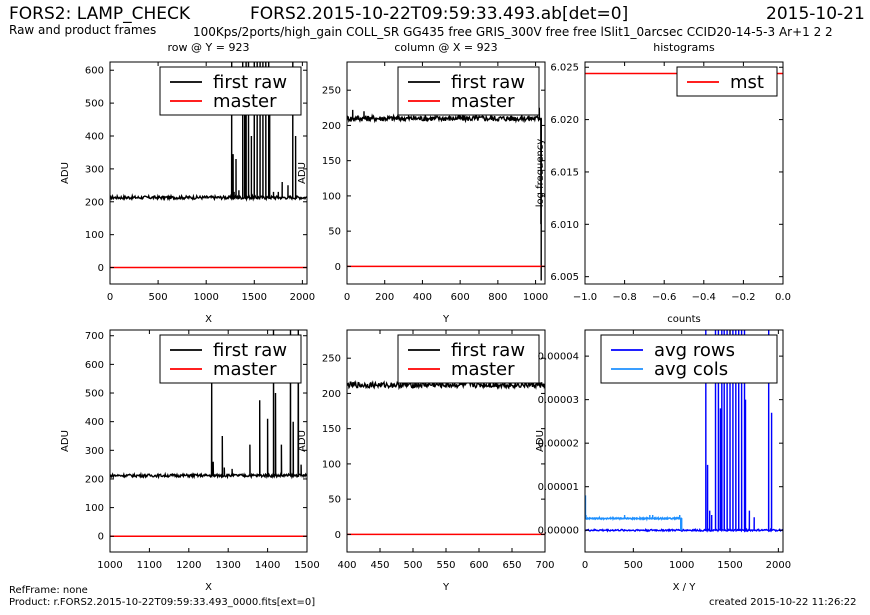  Describe the element at coordinates (209, 47) in the screenshot. I see `panel-title: row @ Y = 923` at that location.